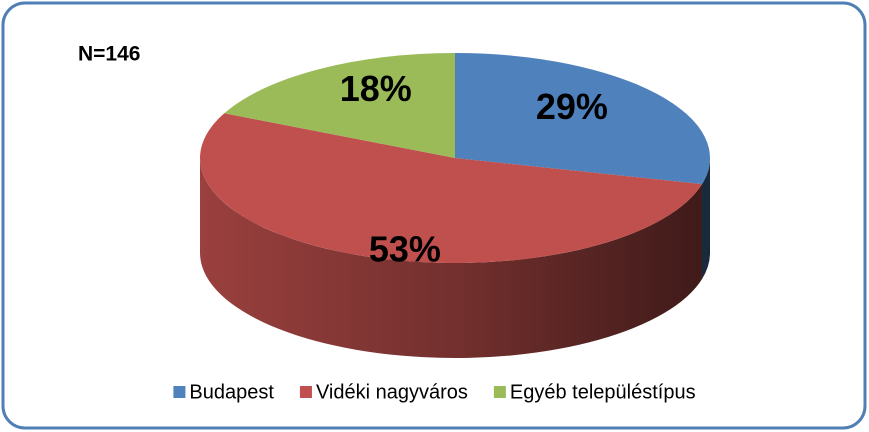 This screenshot has height=432, width=869. I want to click on legend-label: Egyéb településtípus, so click(603, 392).